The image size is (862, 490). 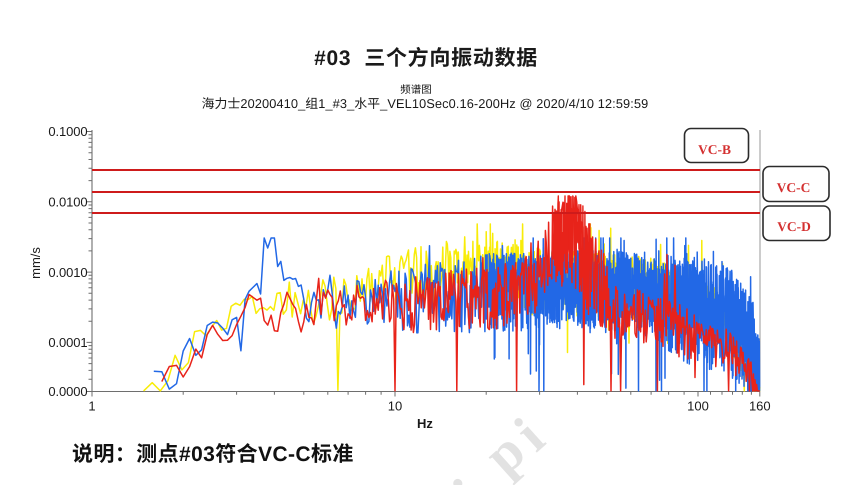 What do you see at coordinates (67, 202) in the screenshot?
I see `svg-text: 0.0100` at bounding box center [67, 202].